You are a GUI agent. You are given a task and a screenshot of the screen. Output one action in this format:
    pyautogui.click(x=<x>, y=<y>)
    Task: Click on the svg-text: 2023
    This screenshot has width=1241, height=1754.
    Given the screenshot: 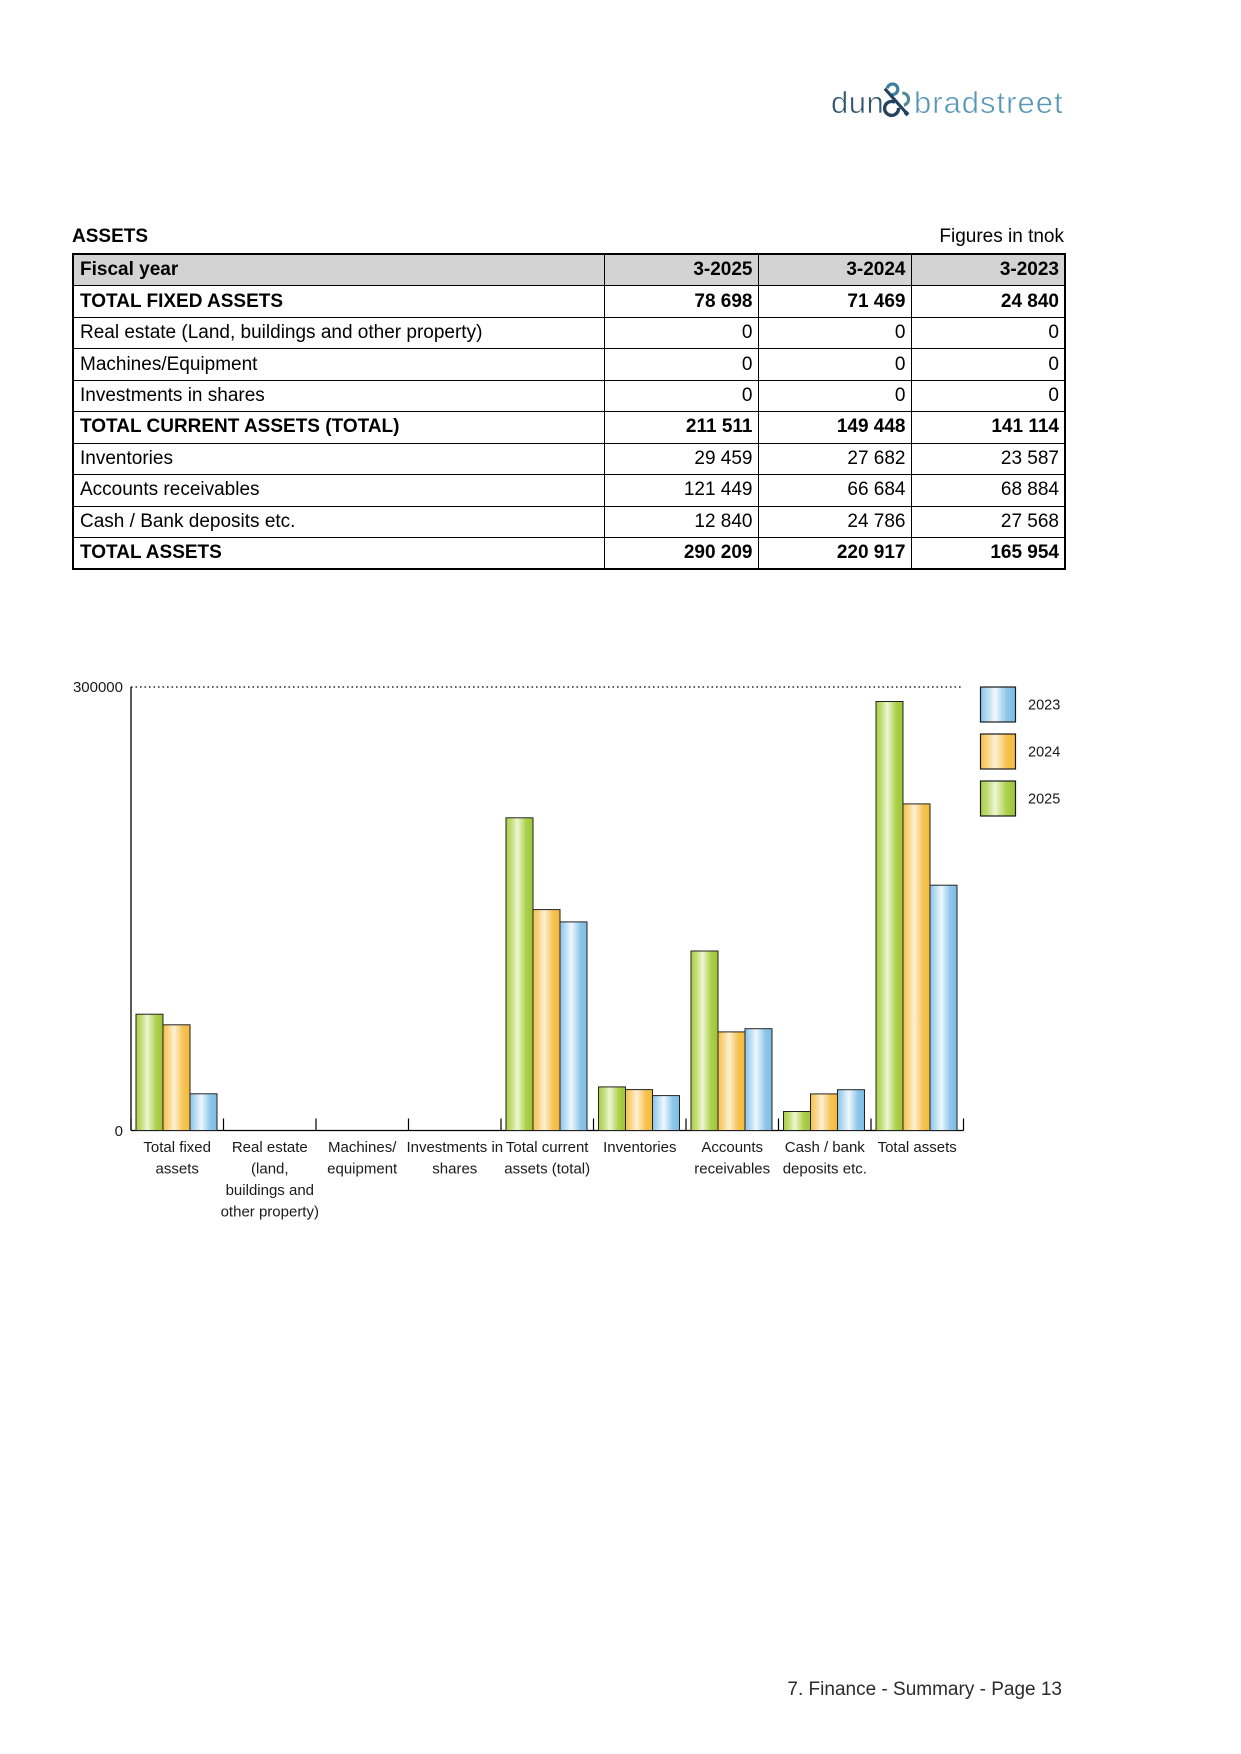 What is the action you would take?
    pyautogui.click(x=1044, y=706)
    